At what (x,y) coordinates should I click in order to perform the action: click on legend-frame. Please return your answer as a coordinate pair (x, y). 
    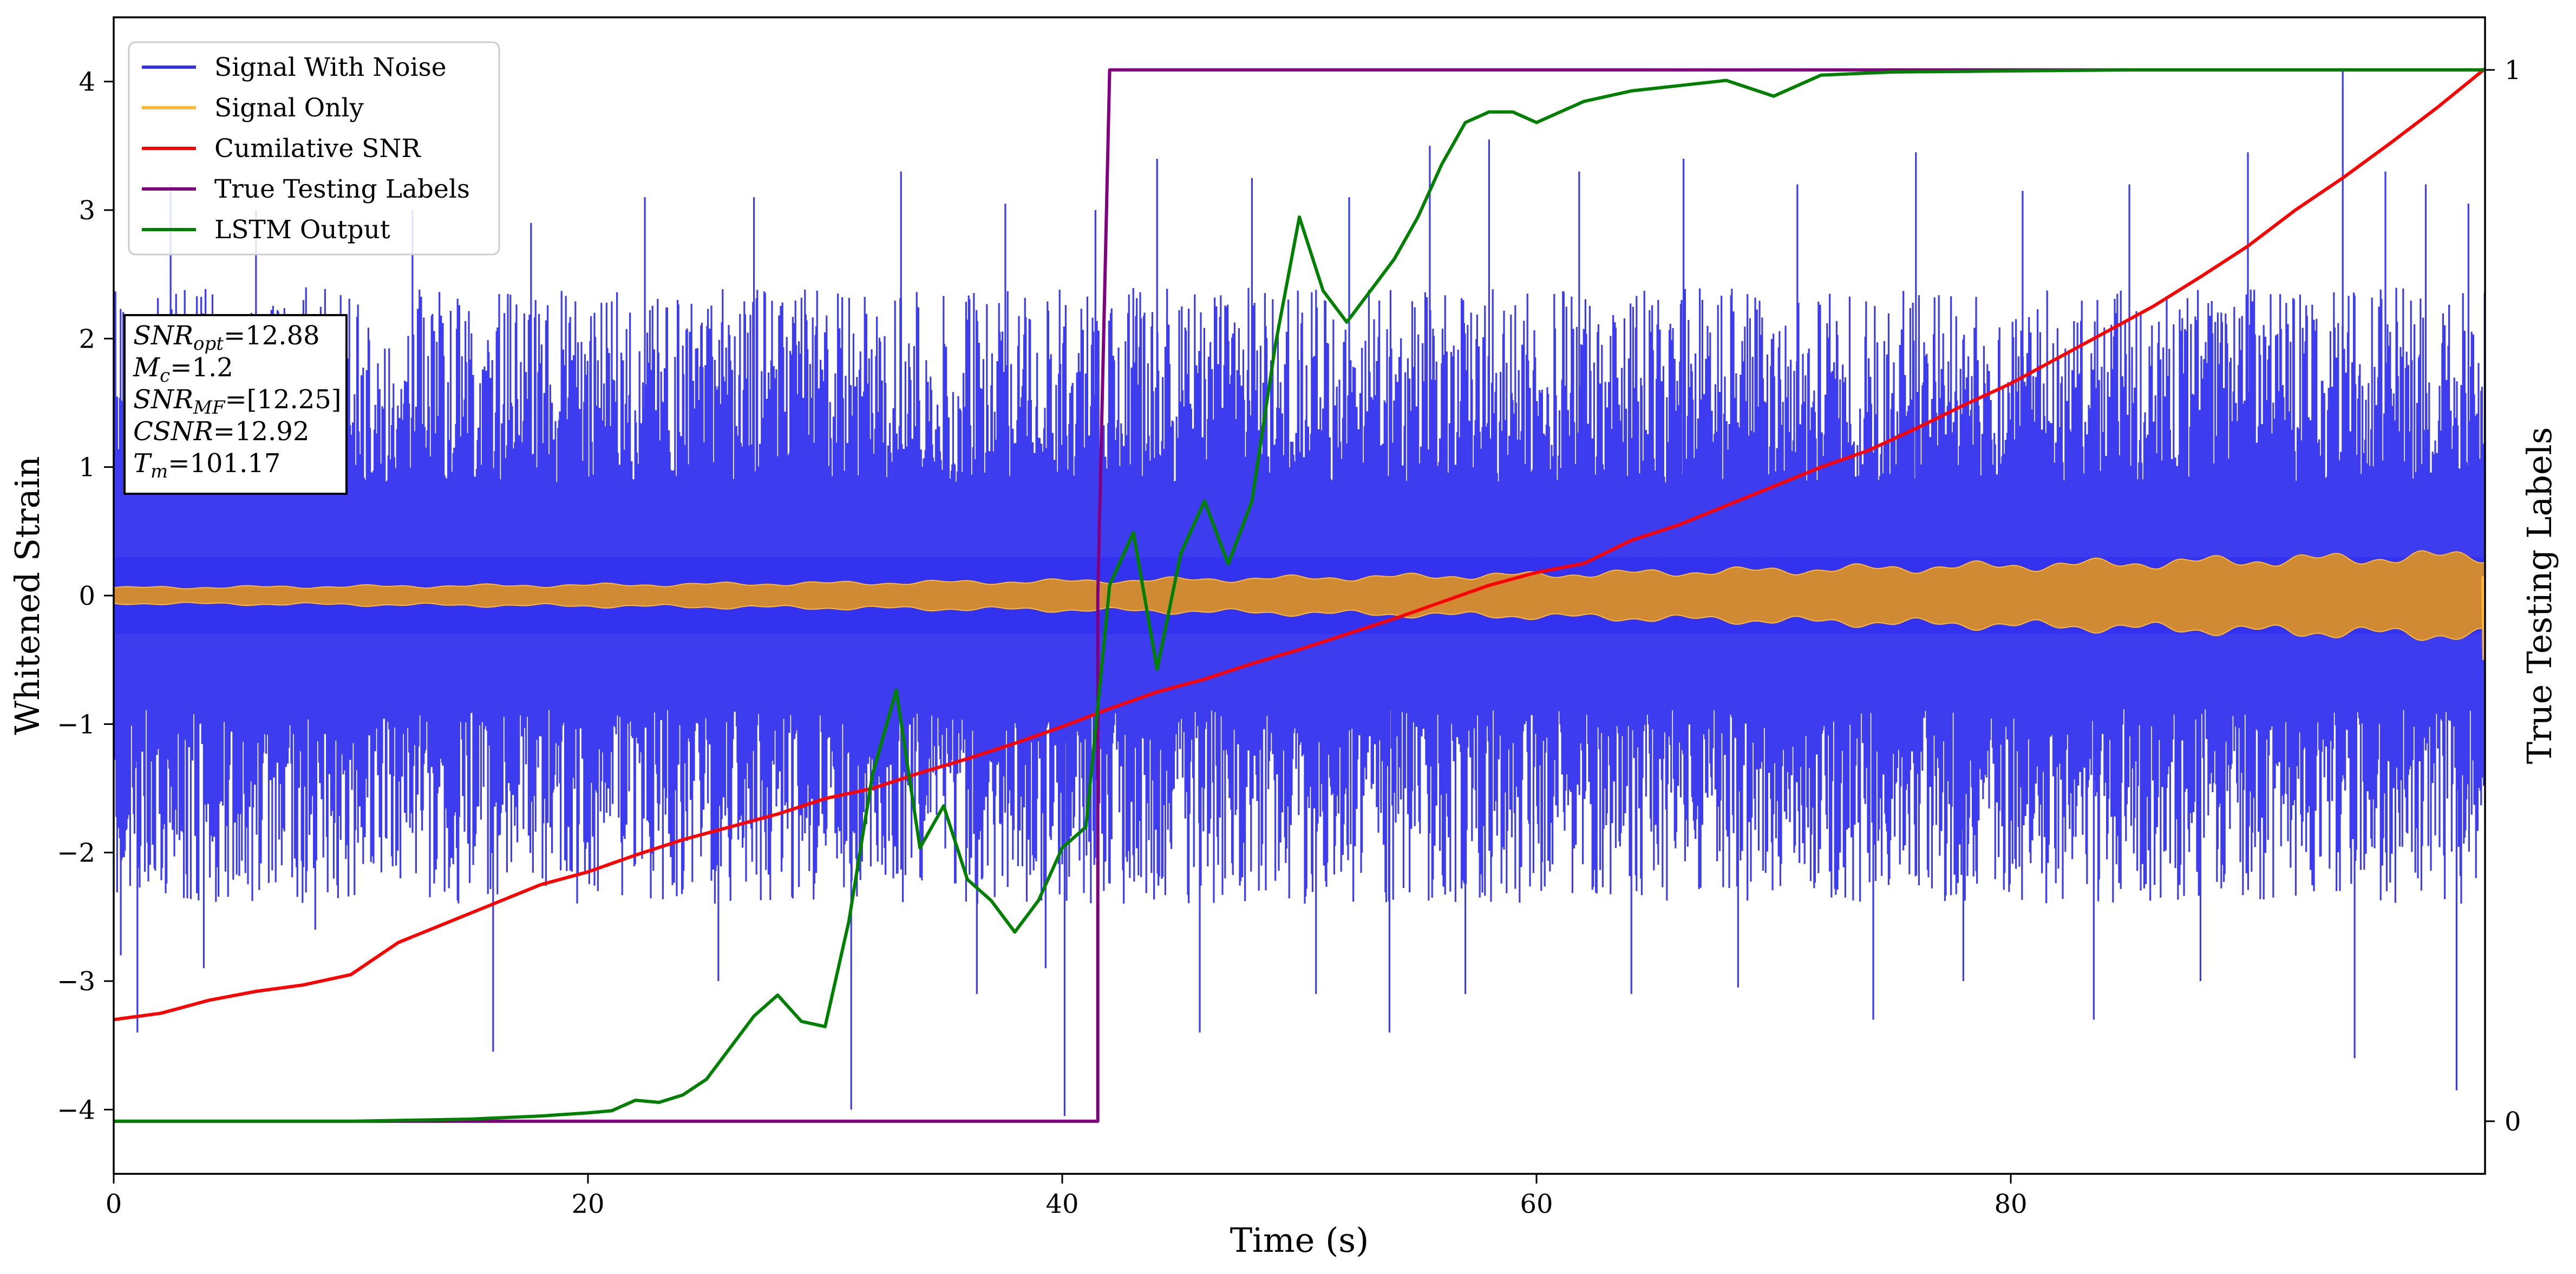
    Looking at the image, I should click on (314, 148).